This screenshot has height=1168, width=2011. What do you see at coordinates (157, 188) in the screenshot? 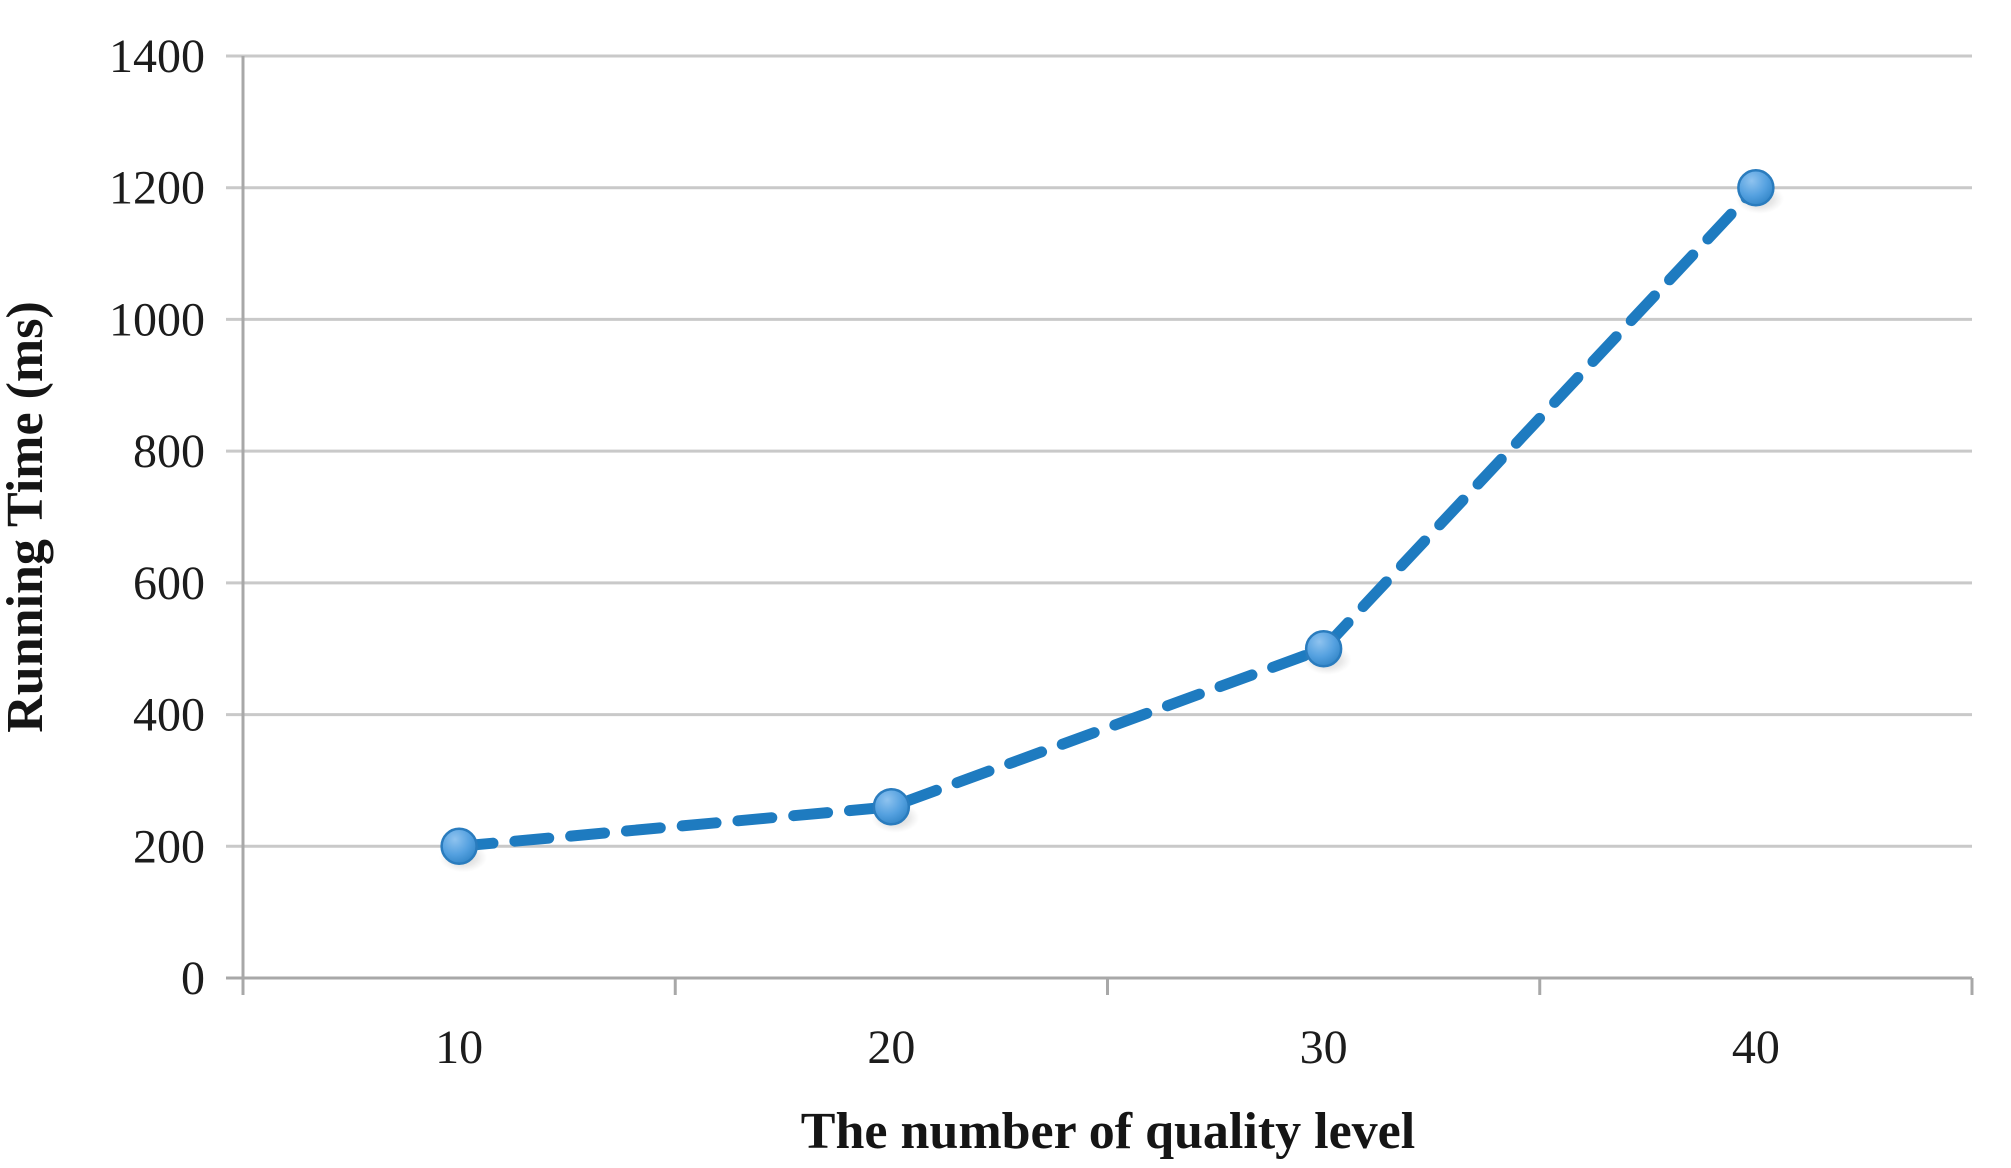
I see `y-tick-label-1200: 1200` at bounding box center [157, 188].